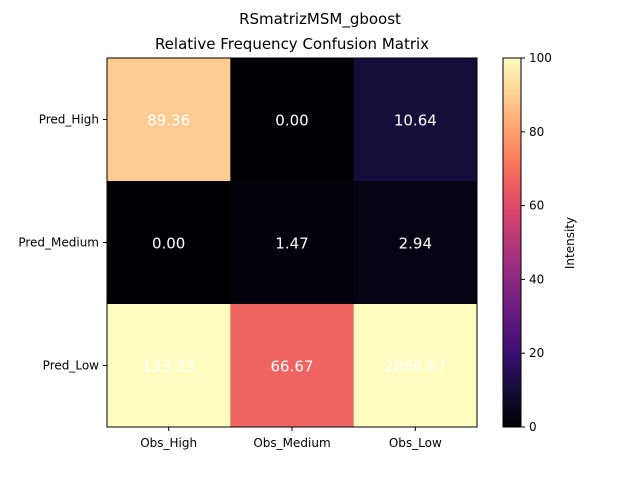  I want to click on colorbar-frame, so click(512, 242).